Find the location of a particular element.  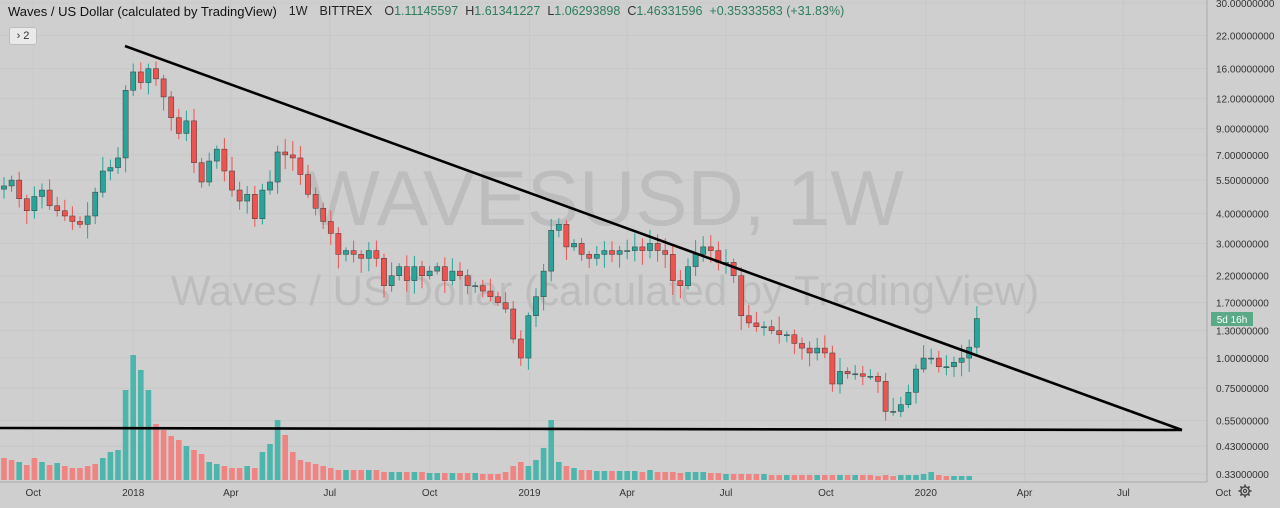

time-tick-label: Oct is located at coordinates (430, 493).